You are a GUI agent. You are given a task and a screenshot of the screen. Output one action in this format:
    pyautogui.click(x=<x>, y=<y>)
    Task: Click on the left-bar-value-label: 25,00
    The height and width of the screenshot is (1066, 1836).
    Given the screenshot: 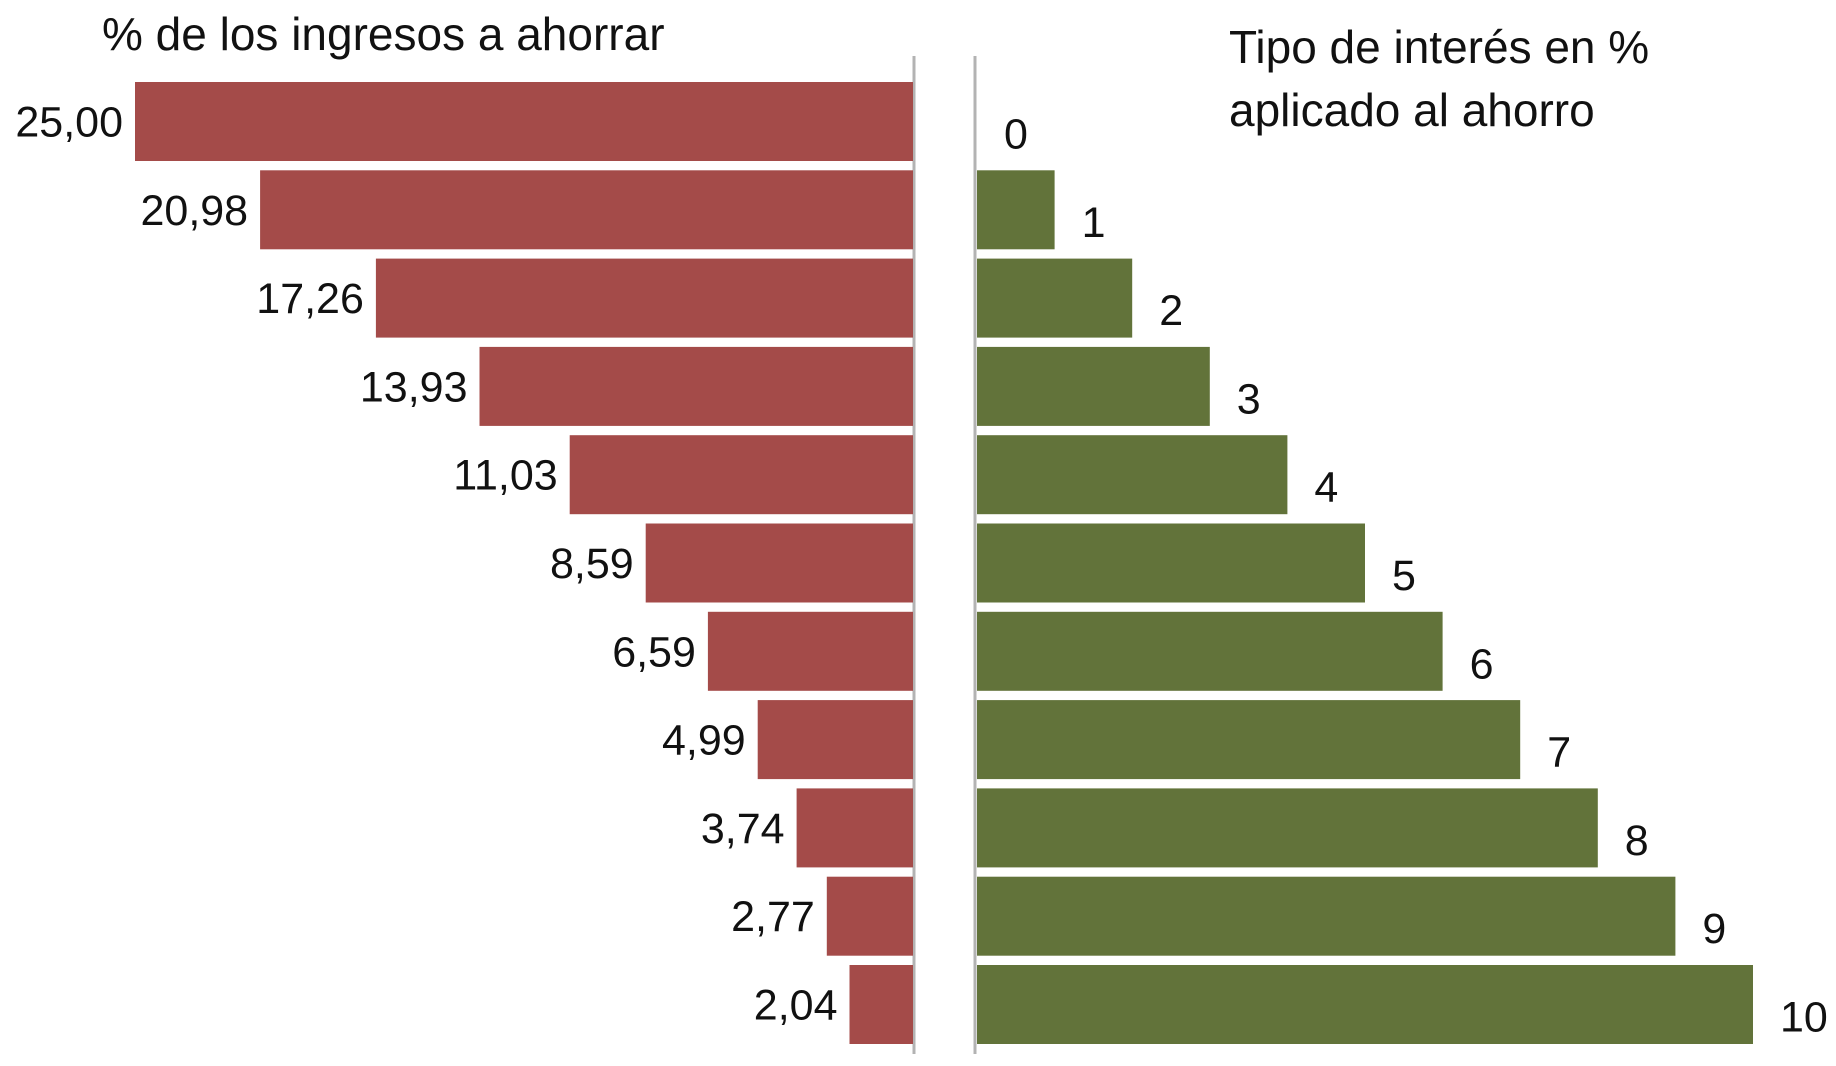 What is the action you would take?
    pyautogui.click(x=69, y=123)
    